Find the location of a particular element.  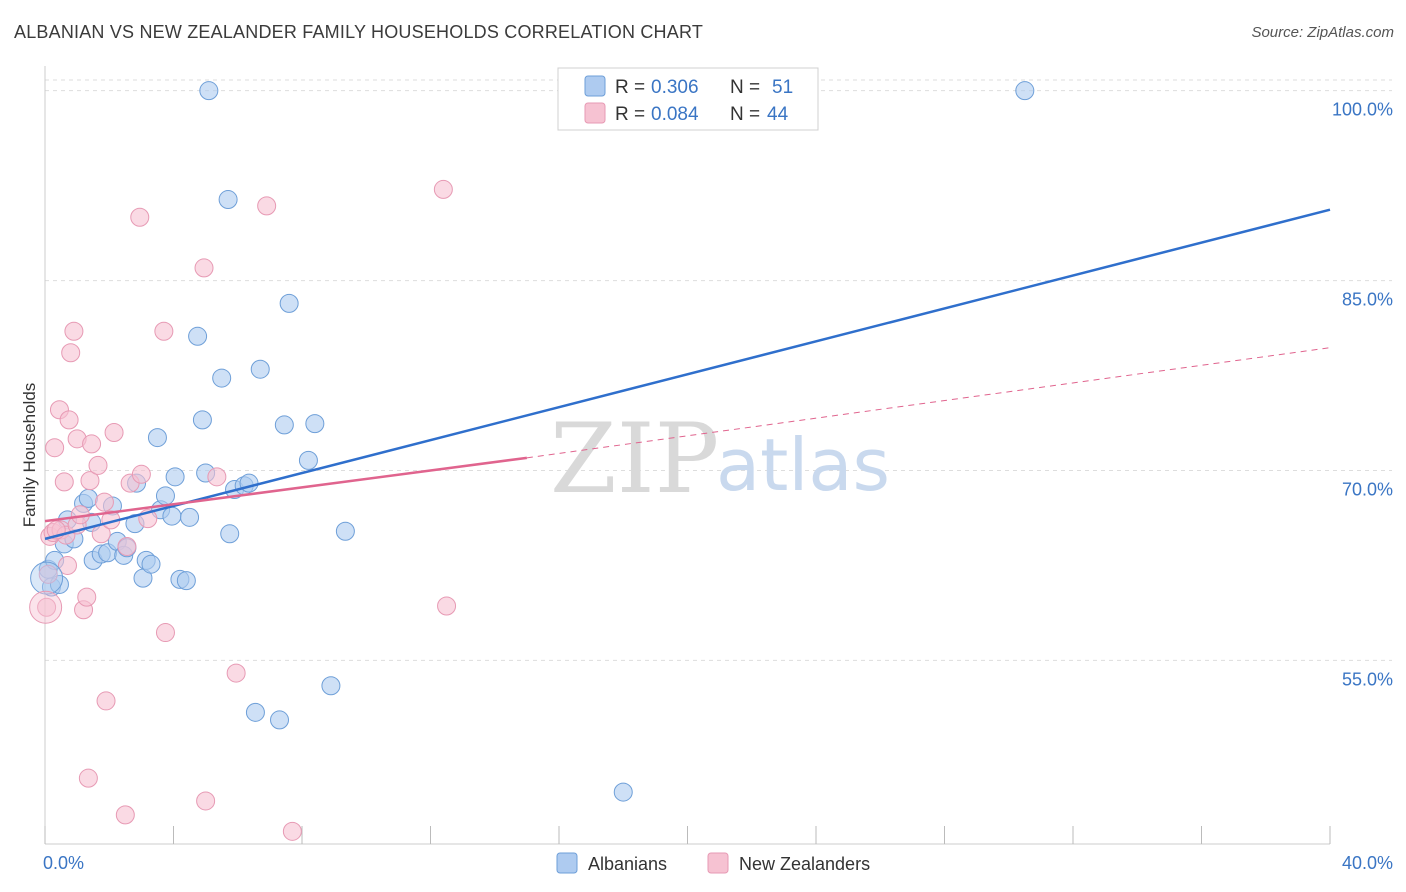

watermark-atlas: atlas is located at coordinates (803, 465).